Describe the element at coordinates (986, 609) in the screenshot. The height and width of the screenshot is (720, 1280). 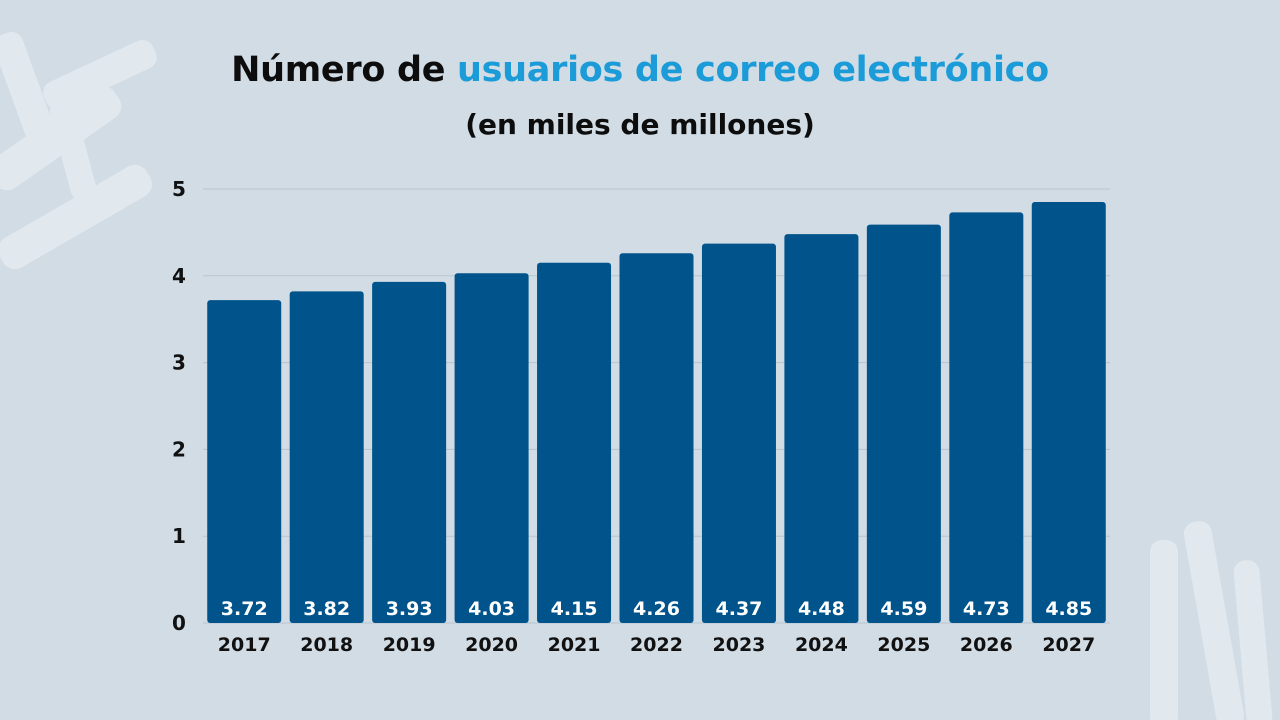
I see `bar-value-label: 4.73` at that location.